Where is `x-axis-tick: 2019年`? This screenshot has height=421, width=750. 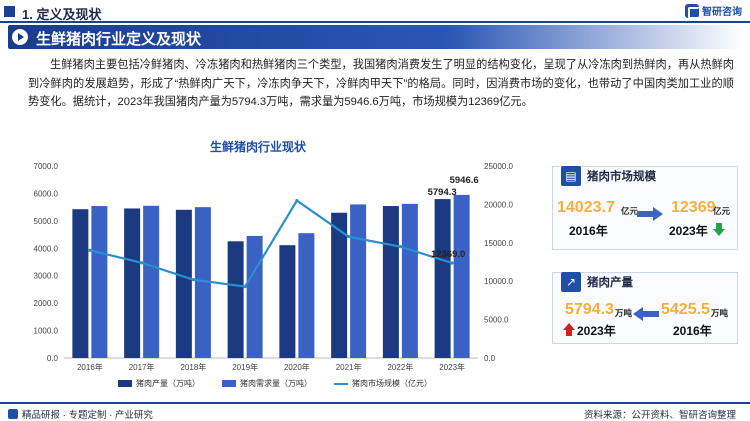 x-axis-tick: 2019年 is located at coordinates (245, 367).